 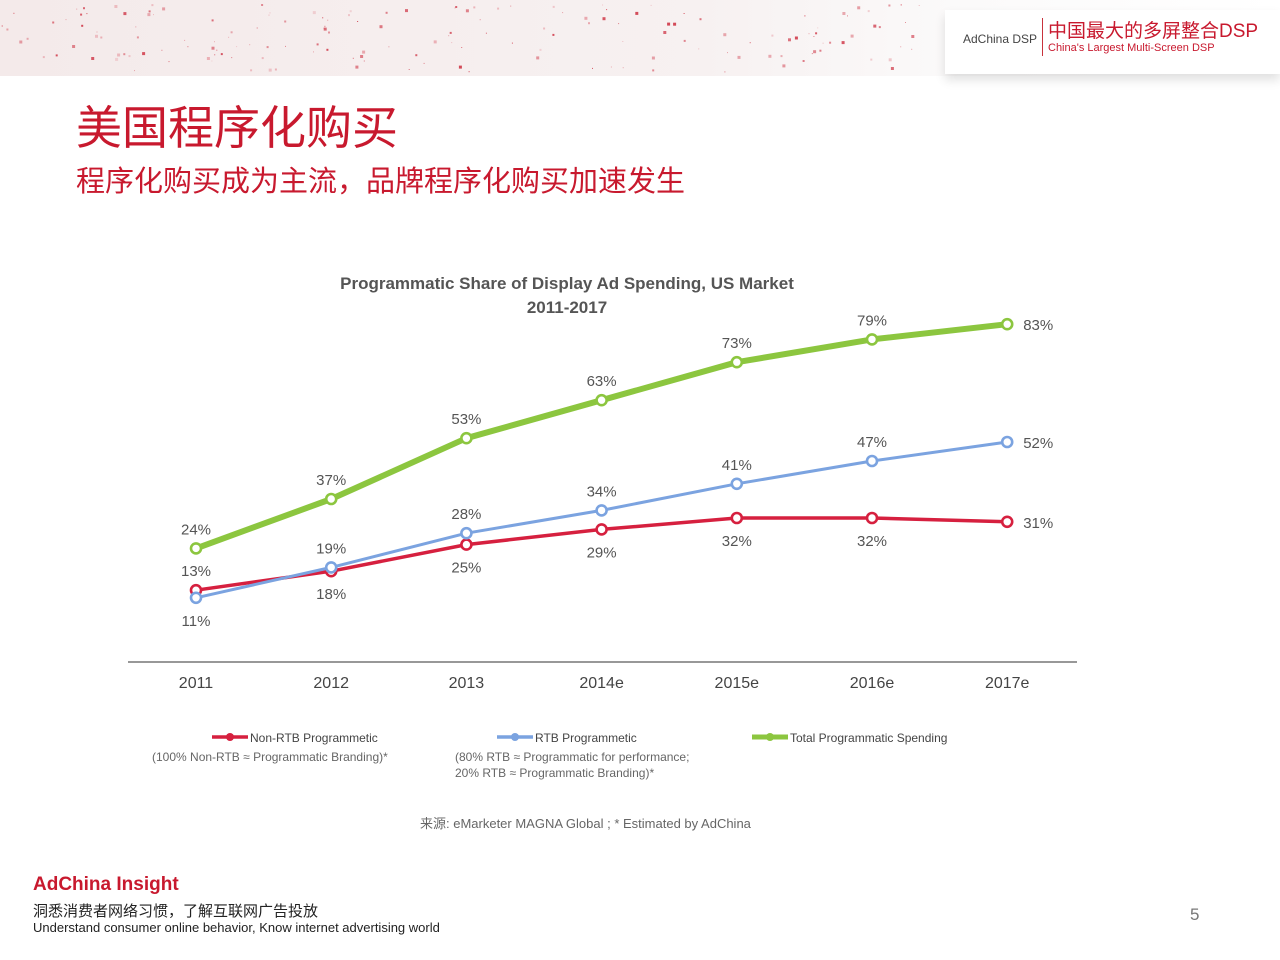 What do you see at coordinates (176, 911) in the screenshot?
I see `footer-cn-tagline: 洞悉消费者网络习惯，了解互联网广告投放` at bounding box center [176, 911].